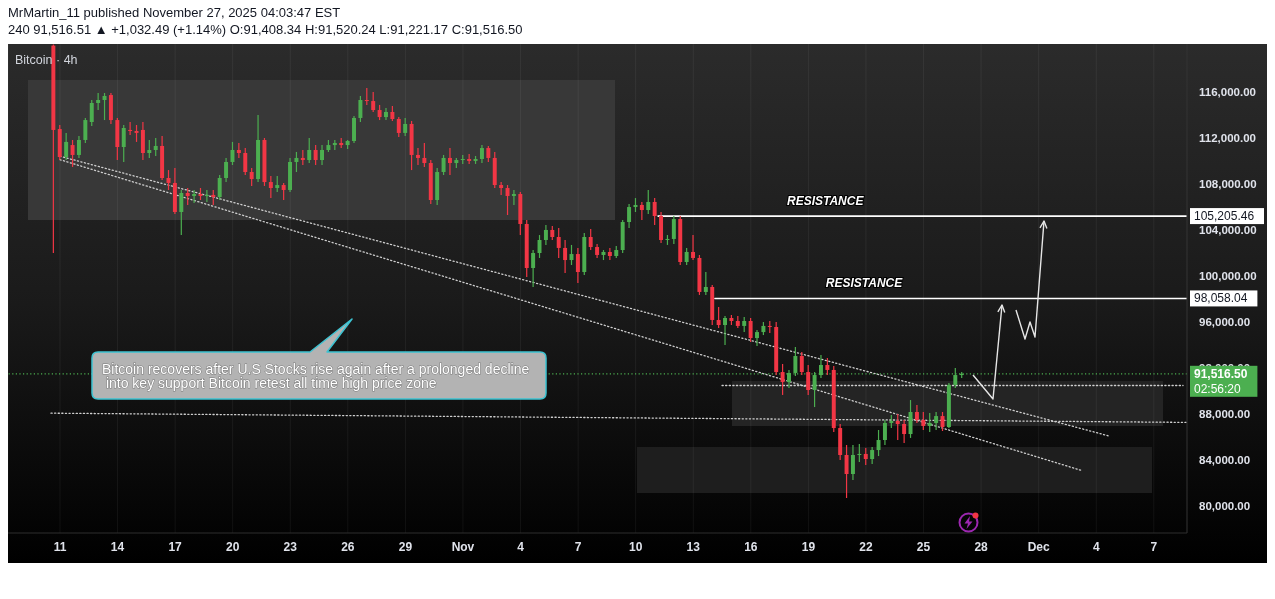 Image resolution: width=1275 pixels, height=599 pixels. What do you see at coordinates (1228, 276) in the screenshot?
I see `y-tick-label: 100,000.00` at bounding box center [1228, 276].